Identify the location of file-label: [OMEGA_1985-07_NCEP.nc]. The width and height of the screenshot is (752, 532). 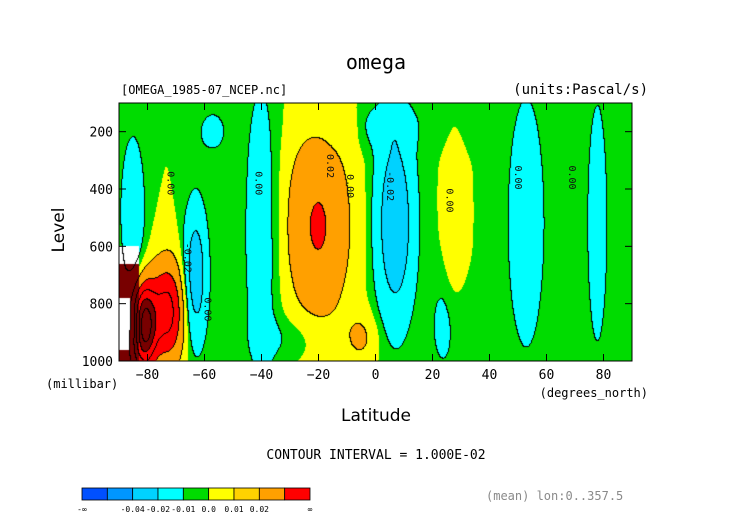
(204, 90).